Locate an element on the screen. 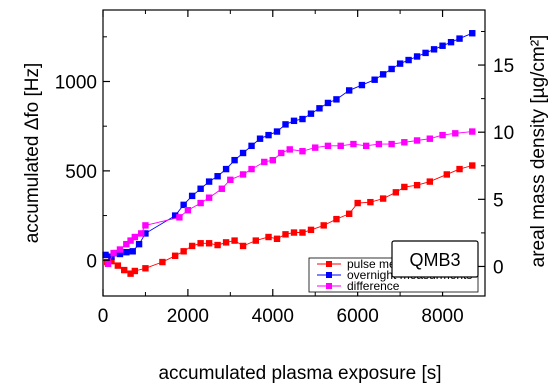  y2-tick-label: 5 is located at coordinates (498, 200).